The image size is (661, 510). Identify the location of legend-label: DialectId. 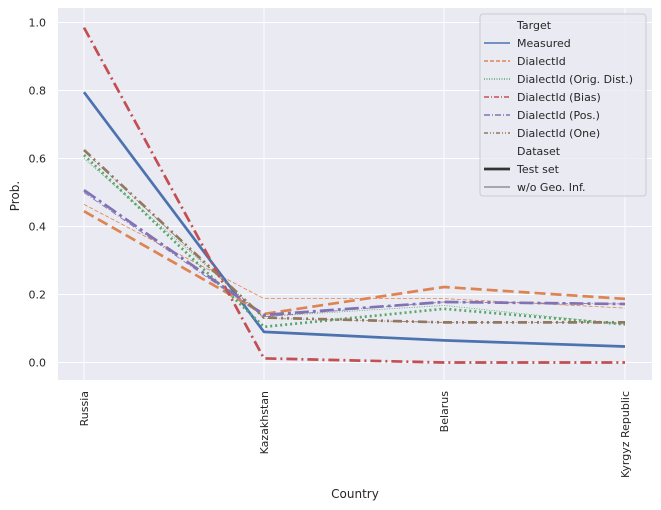
(541, 61).